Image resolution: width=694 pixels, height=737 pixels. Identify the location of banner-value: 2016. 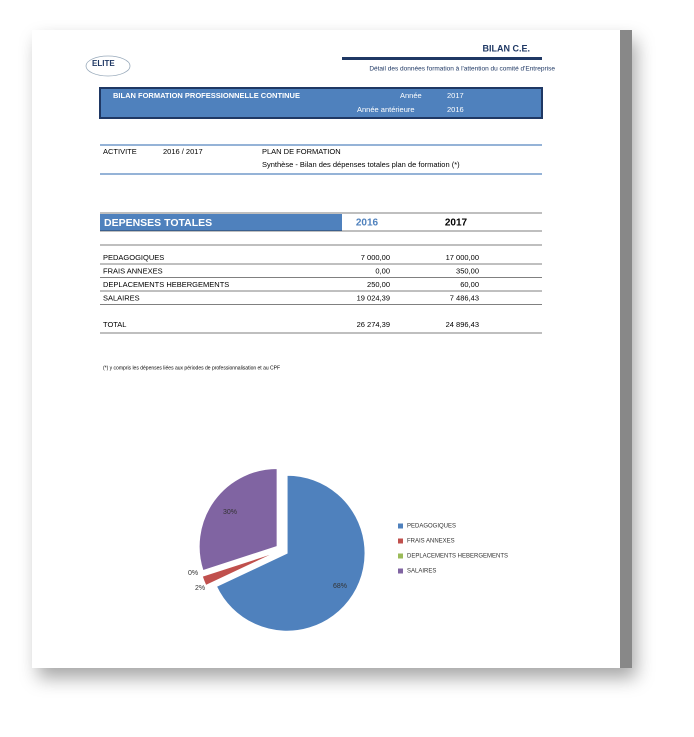
(455, 109).